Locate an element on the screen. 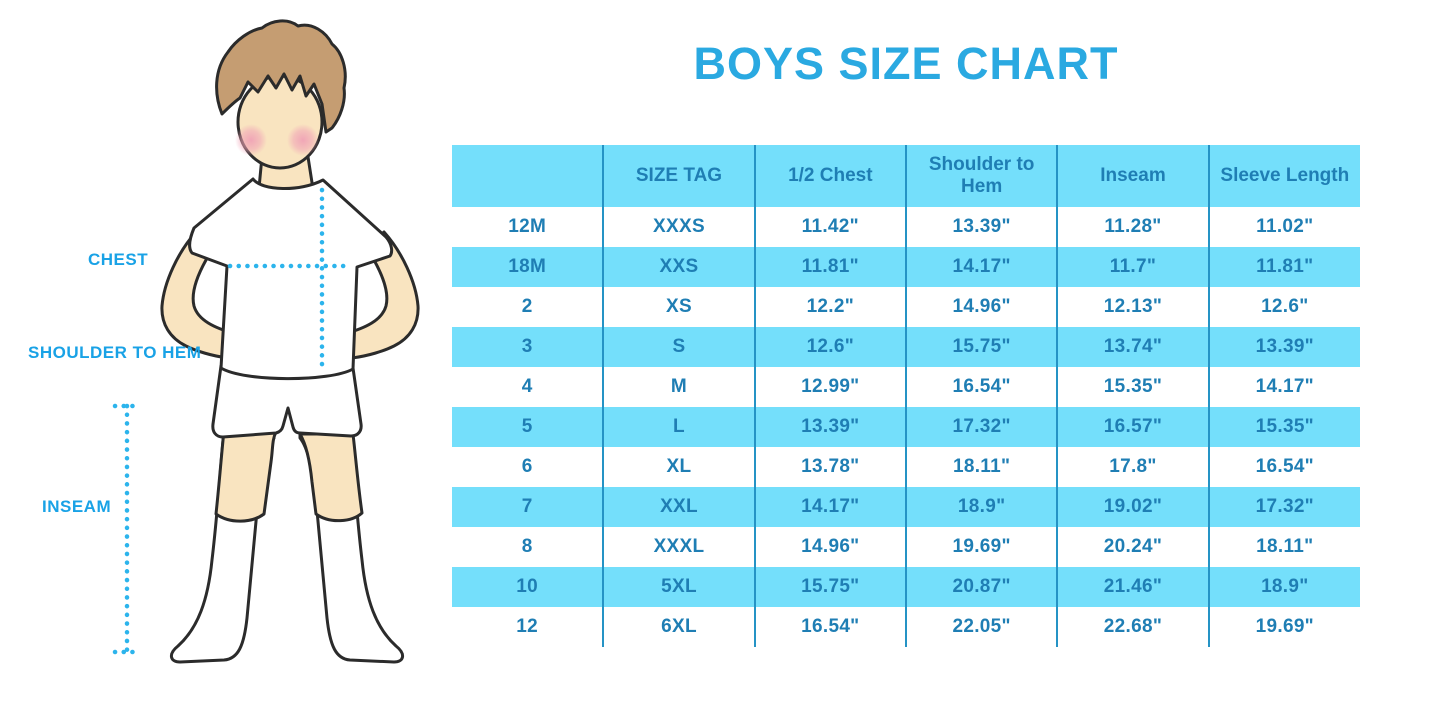 This screenshot has width=1445, height=723. table-cell: 11.7" is located at coordinates (1133, 267).